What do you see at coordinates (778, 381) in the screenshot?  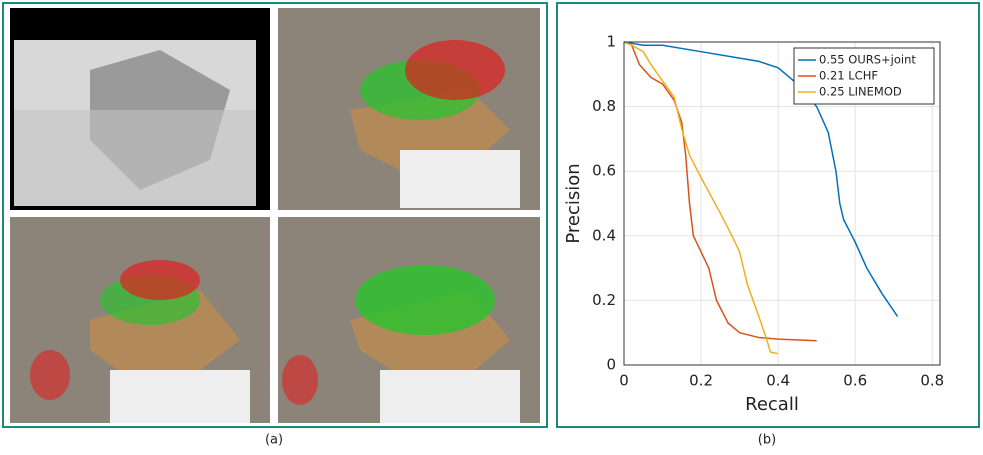 I see `x-tick-label: 0.4` at bounding box center [778, 381].